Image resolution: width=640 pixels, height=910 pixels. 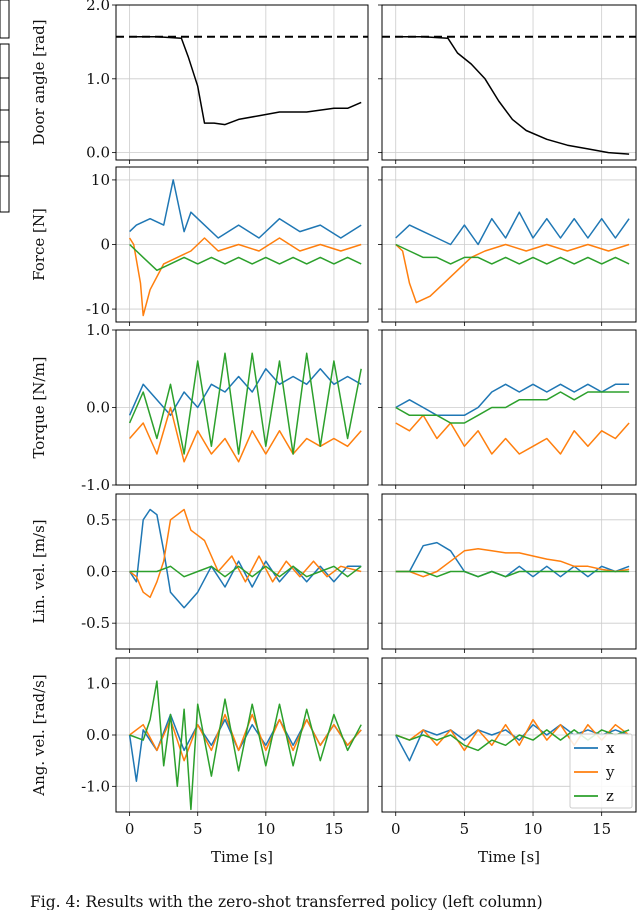 What do you see at coordinates (105, 245) in the screenshot?
I see `y-tick-label: 0` at bounding box center [105, 245].